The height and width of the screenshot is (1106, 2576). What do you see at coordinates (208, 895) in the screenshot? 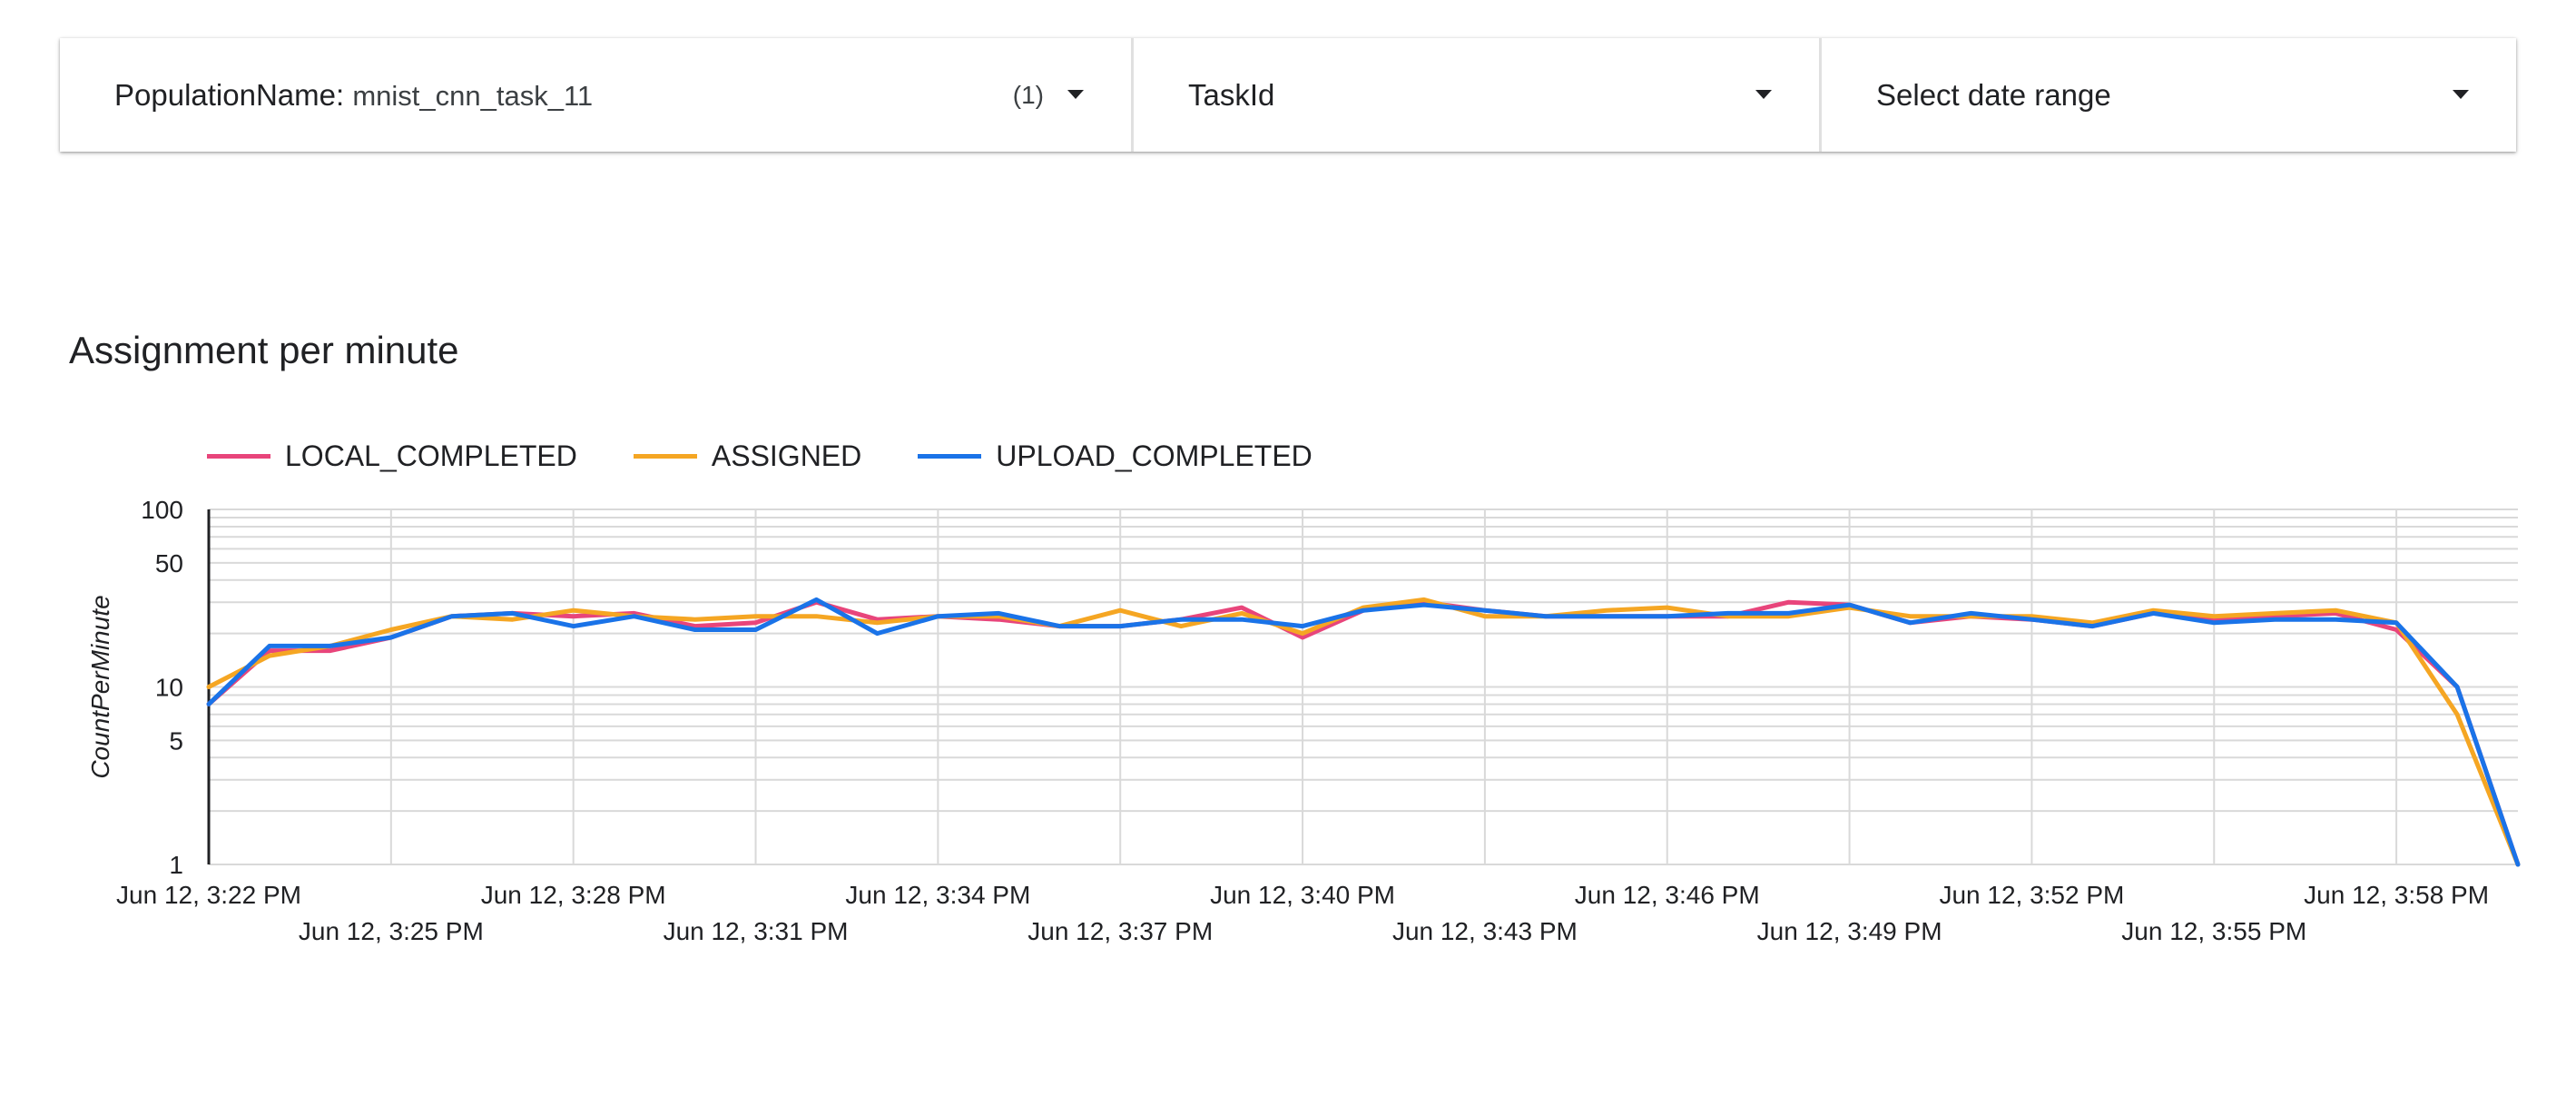
I see `x-tick-label: Jun 12, 3:22 PM` at bounding box center [208, 895].